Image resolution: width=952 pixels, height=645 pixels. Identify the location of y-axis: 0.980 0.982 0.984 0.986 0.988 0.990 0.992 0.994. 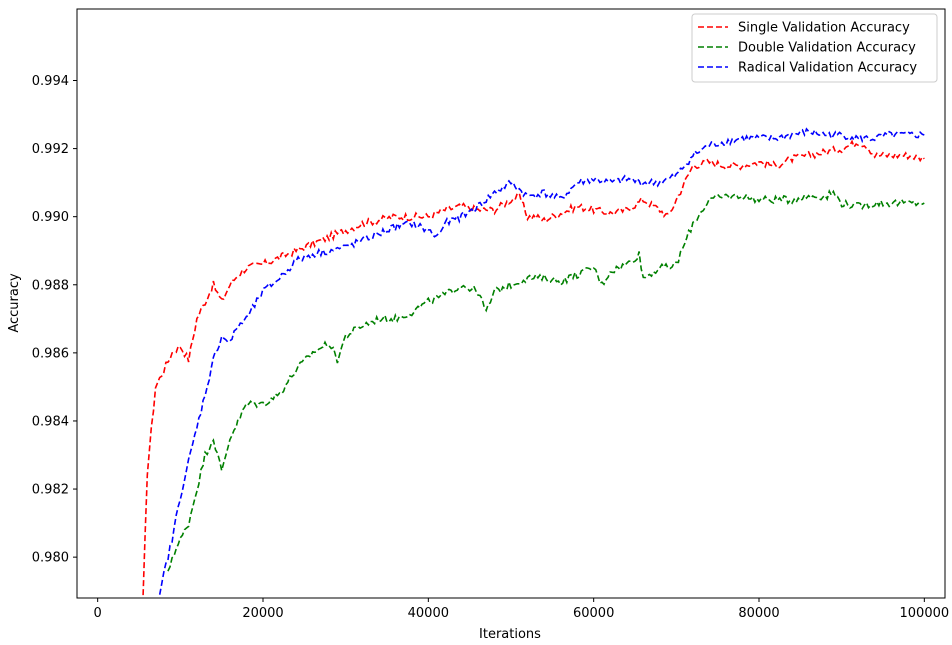
(54, 320).